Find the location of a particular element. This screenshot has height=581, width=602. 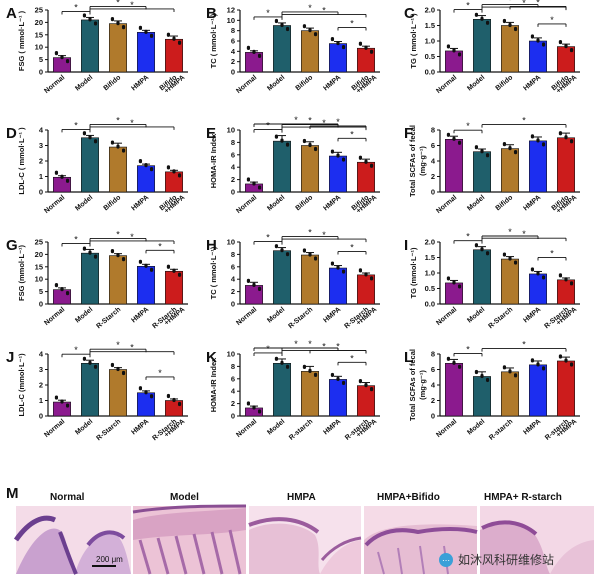

bar-b is located at coordinates (310, 51).